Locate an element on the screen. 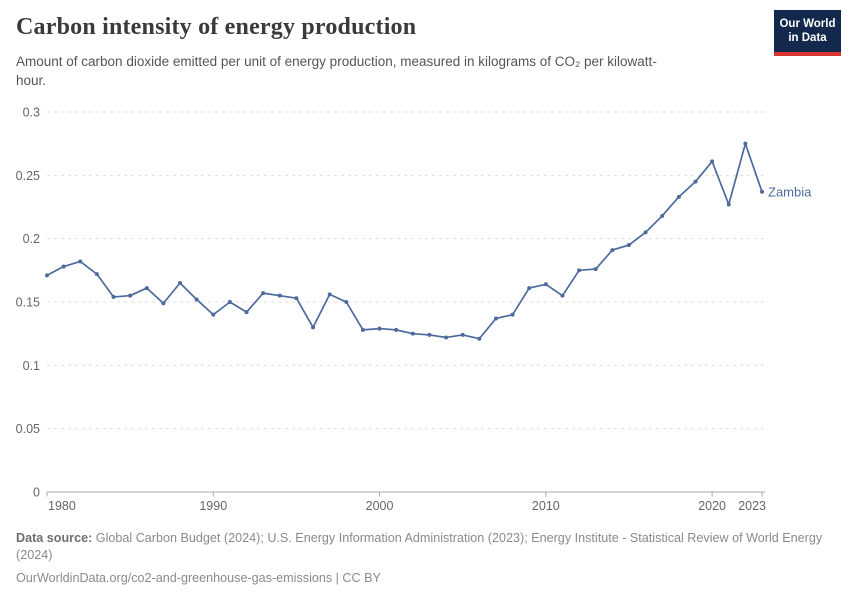  y-tick-label: 0.2 is located at coordinates (31, 239).